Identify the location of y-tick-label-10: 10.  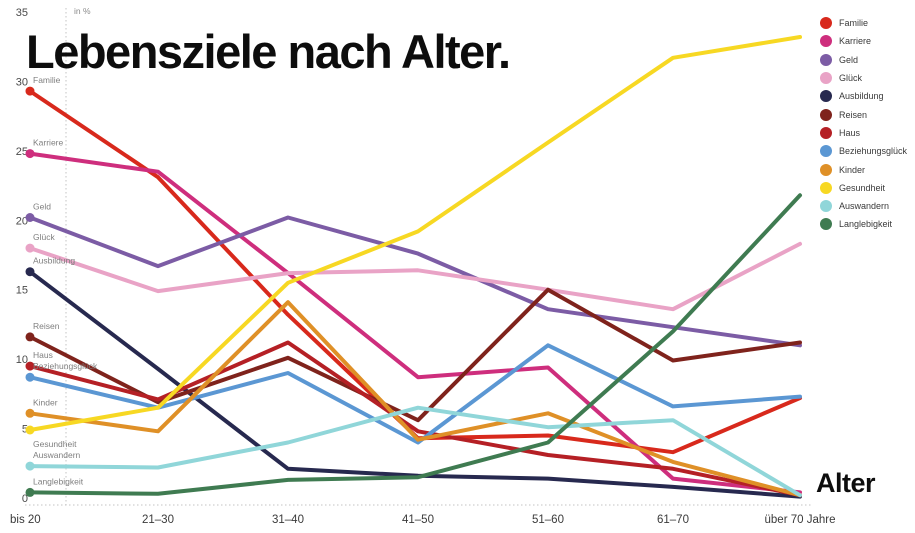
(22, 360).